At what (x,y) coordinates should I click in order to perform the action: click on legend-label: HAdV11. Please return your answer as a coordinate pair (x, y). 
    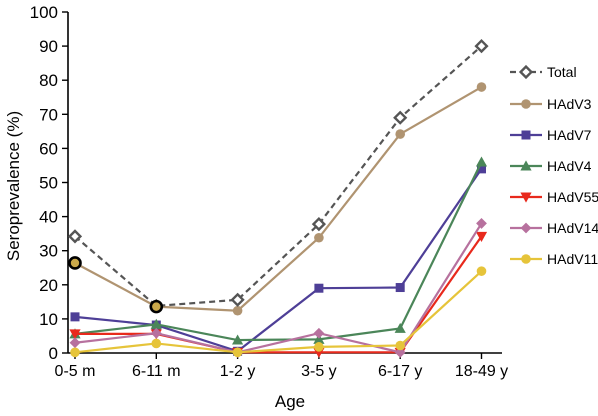
    Looking at the image, I should click on (572, 259).